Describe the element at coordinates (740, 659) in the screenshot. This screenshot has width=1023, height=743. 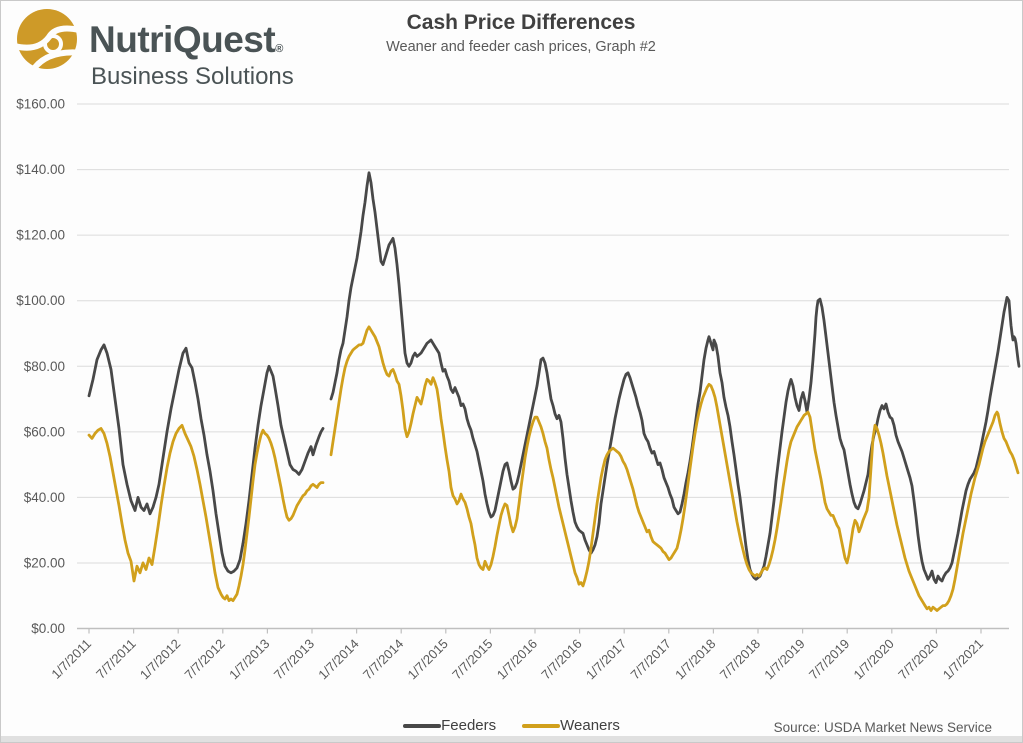
I see `x-axis-label: 7/7/2018` at that location.